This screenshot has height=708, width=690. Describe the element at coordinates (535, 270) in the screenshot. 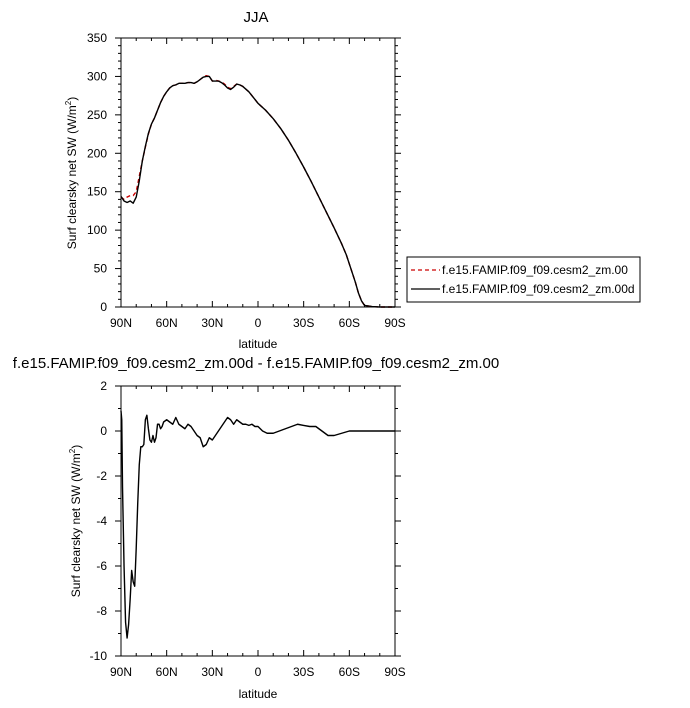

I see `legend-label-series-1: f.e15.FAMIP.f09_f09.cesm2_zm.00` at that location.